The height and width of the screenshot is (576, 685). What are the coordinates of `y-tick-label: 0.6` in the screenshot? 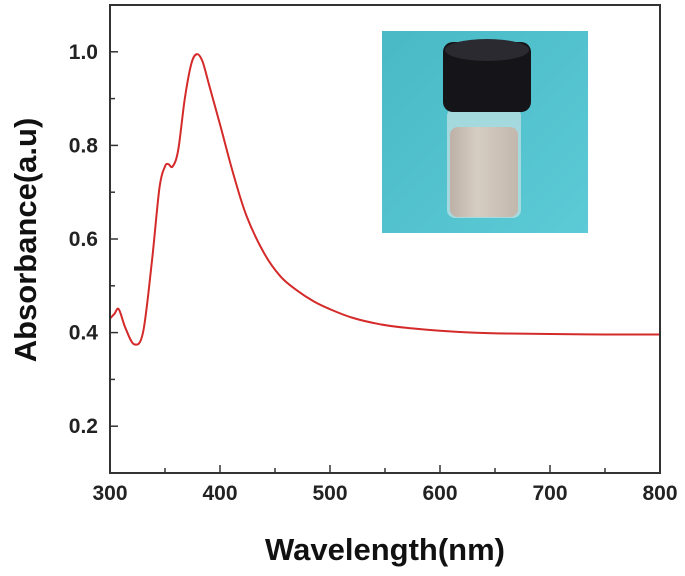 It's located at (83, 239).